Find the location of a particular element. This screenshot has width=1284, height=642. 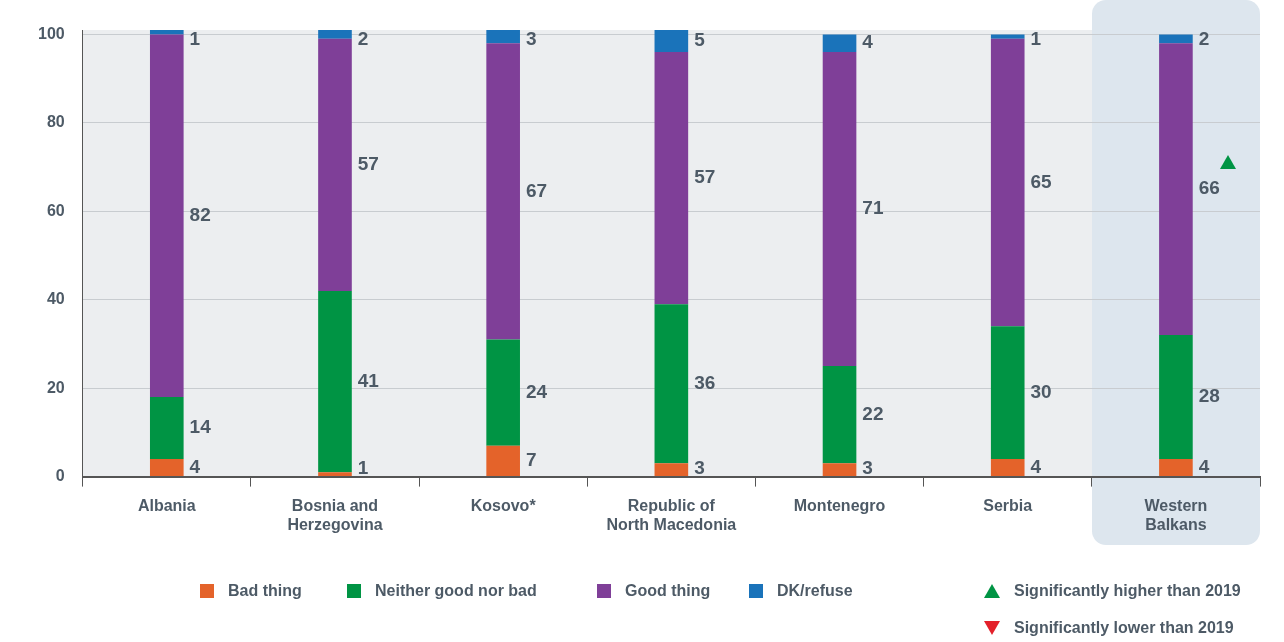

text: Significantly higher than 2019 is located at coordinates (1127, 591).